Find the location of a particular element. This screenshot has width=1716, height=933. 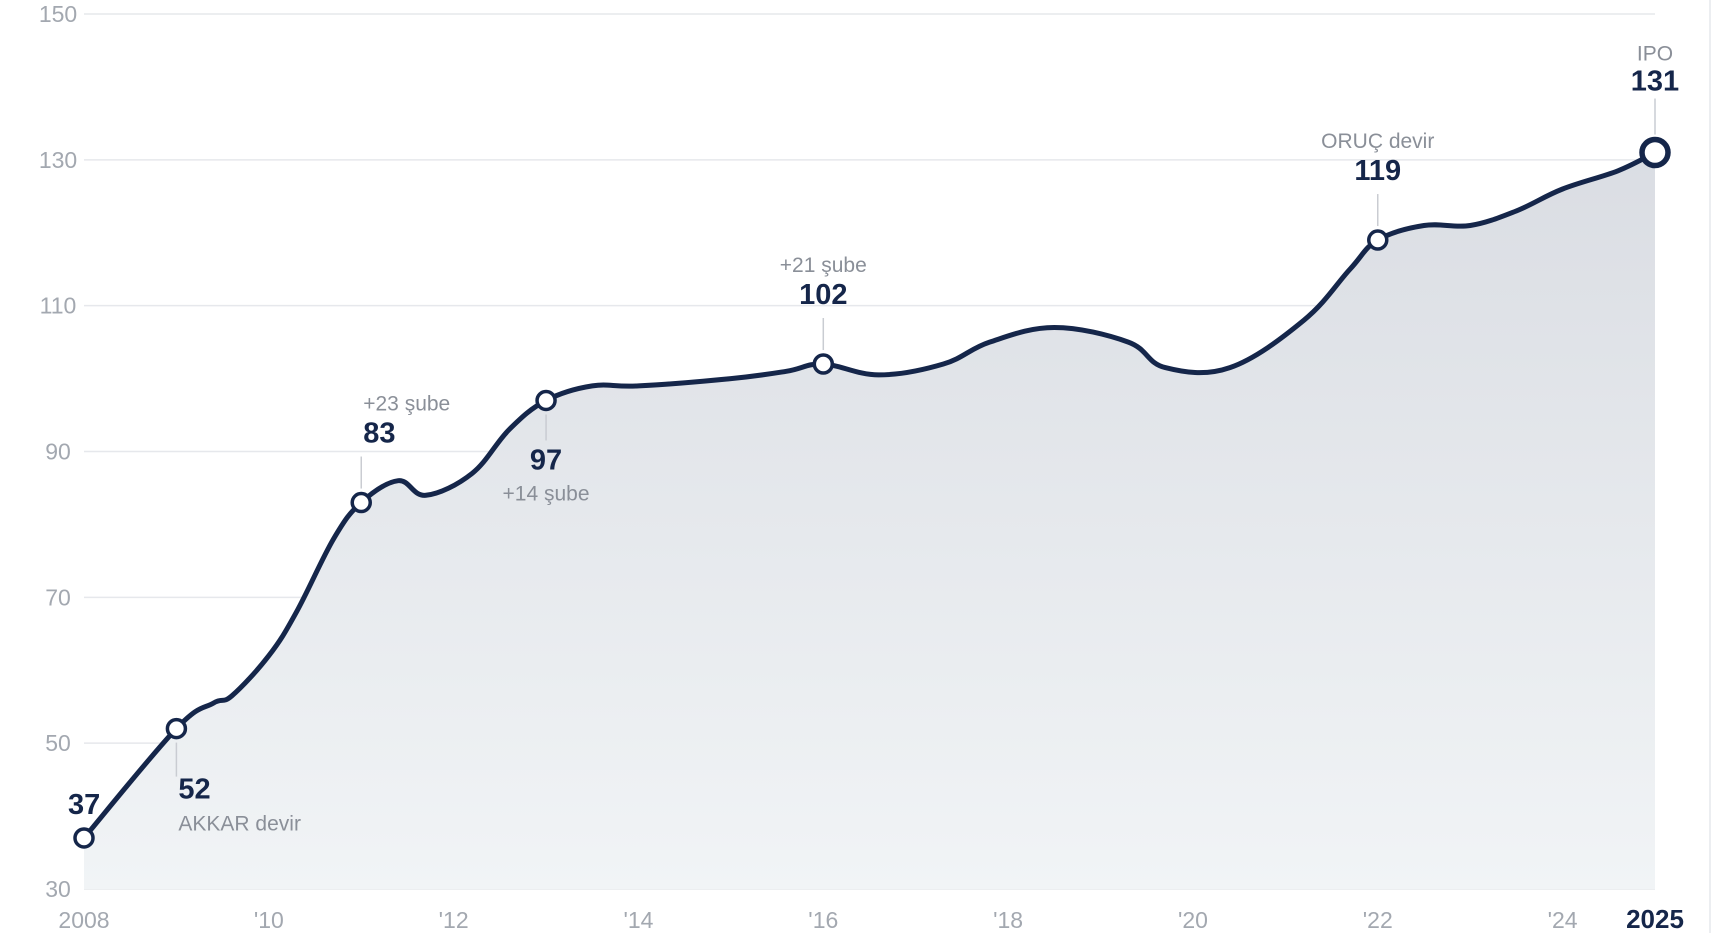

y-tick-label: 30 is located at coordinates (58, 889).